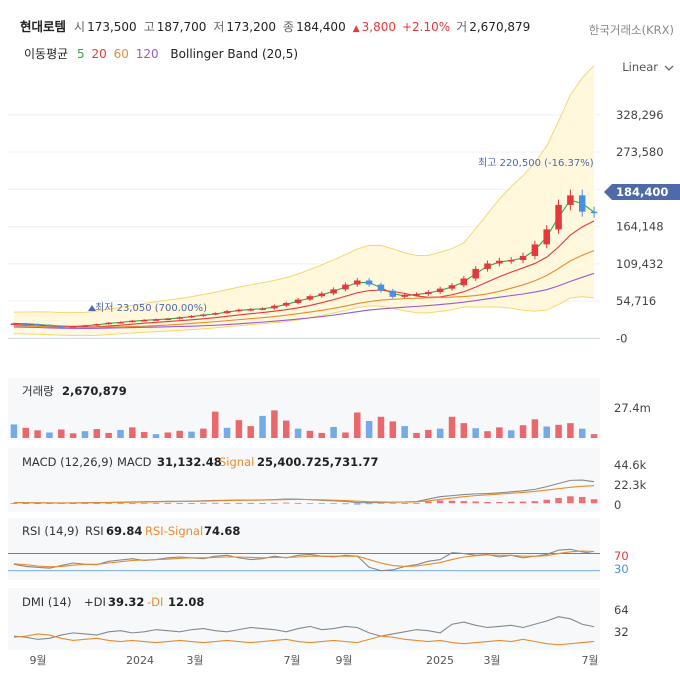 Image resolution: width=680 pixels, height=697 pixels. I want to click on volume-chart, so click(304, 424).